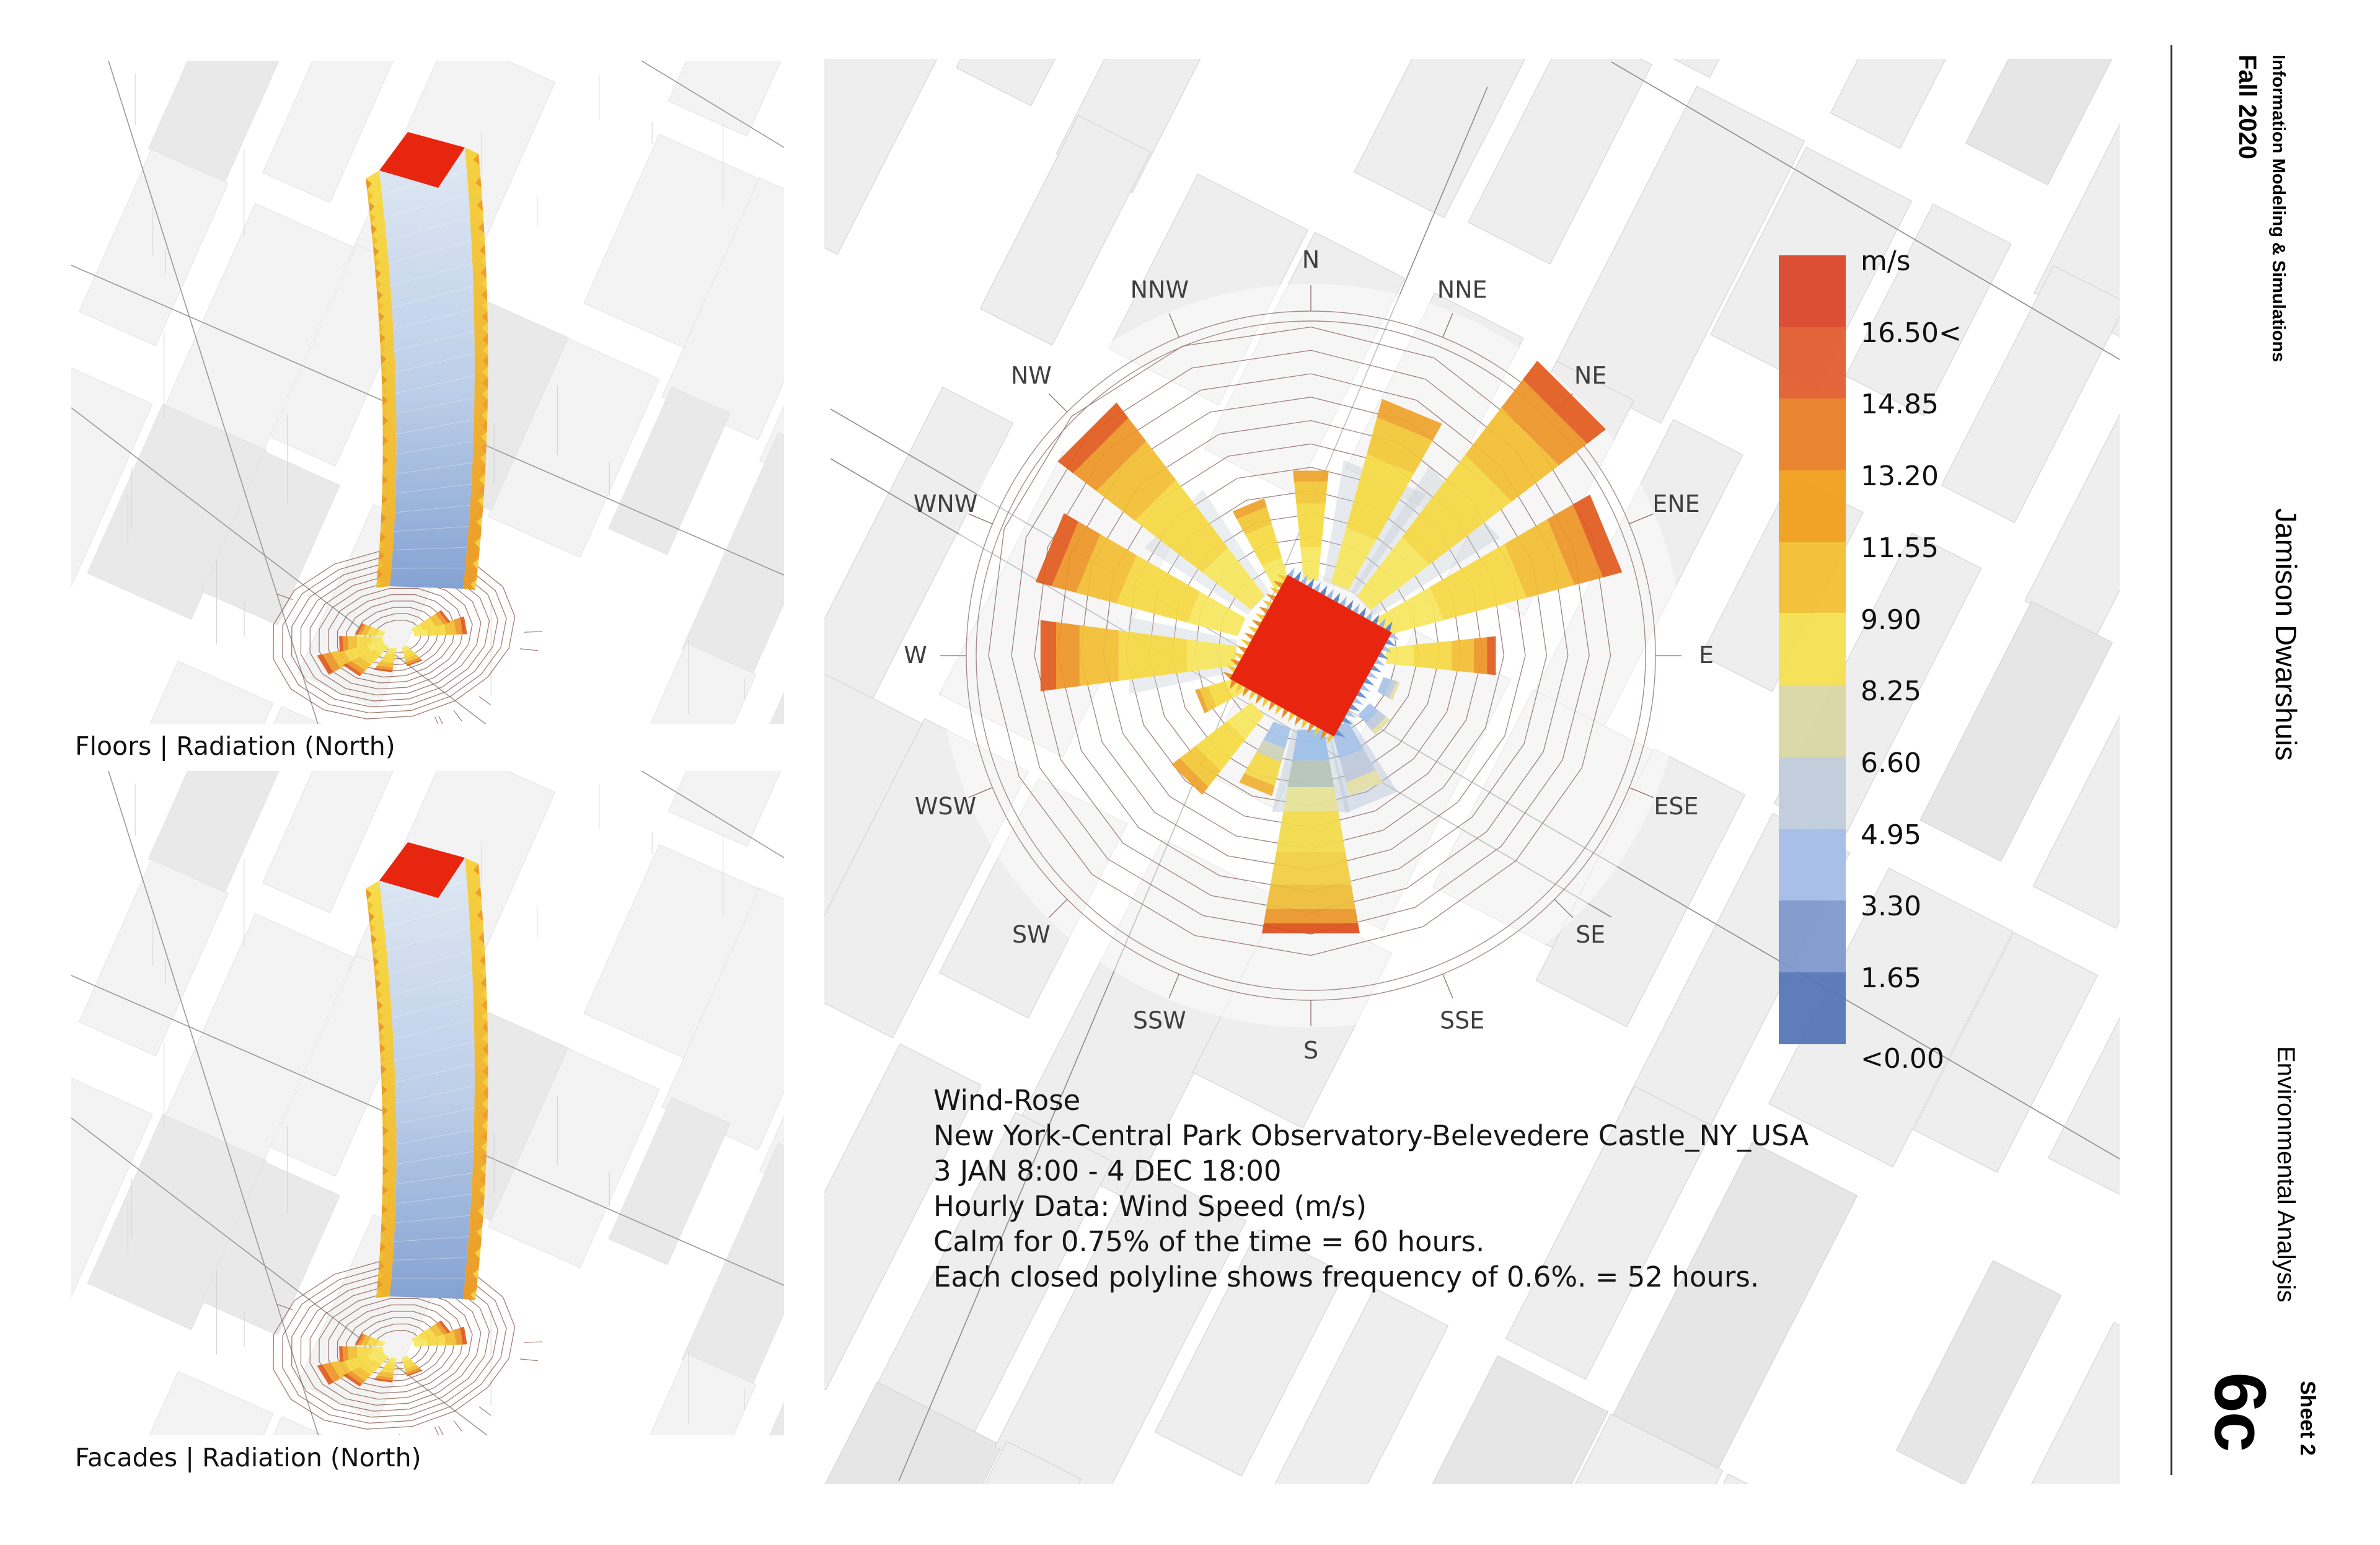 This screenshot has height=1545, width=2380. I want to click on legend-label: 8.25, so click(1891, 692).